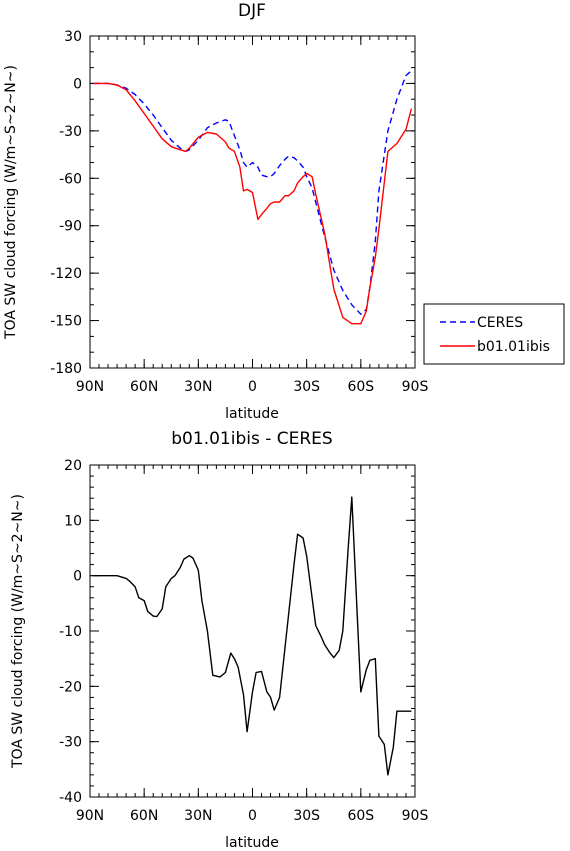  What do you see at coordinates (66, 274) in the screenshot?
I see `top-y-tick-label: -120` at bounding box center [66, 274].